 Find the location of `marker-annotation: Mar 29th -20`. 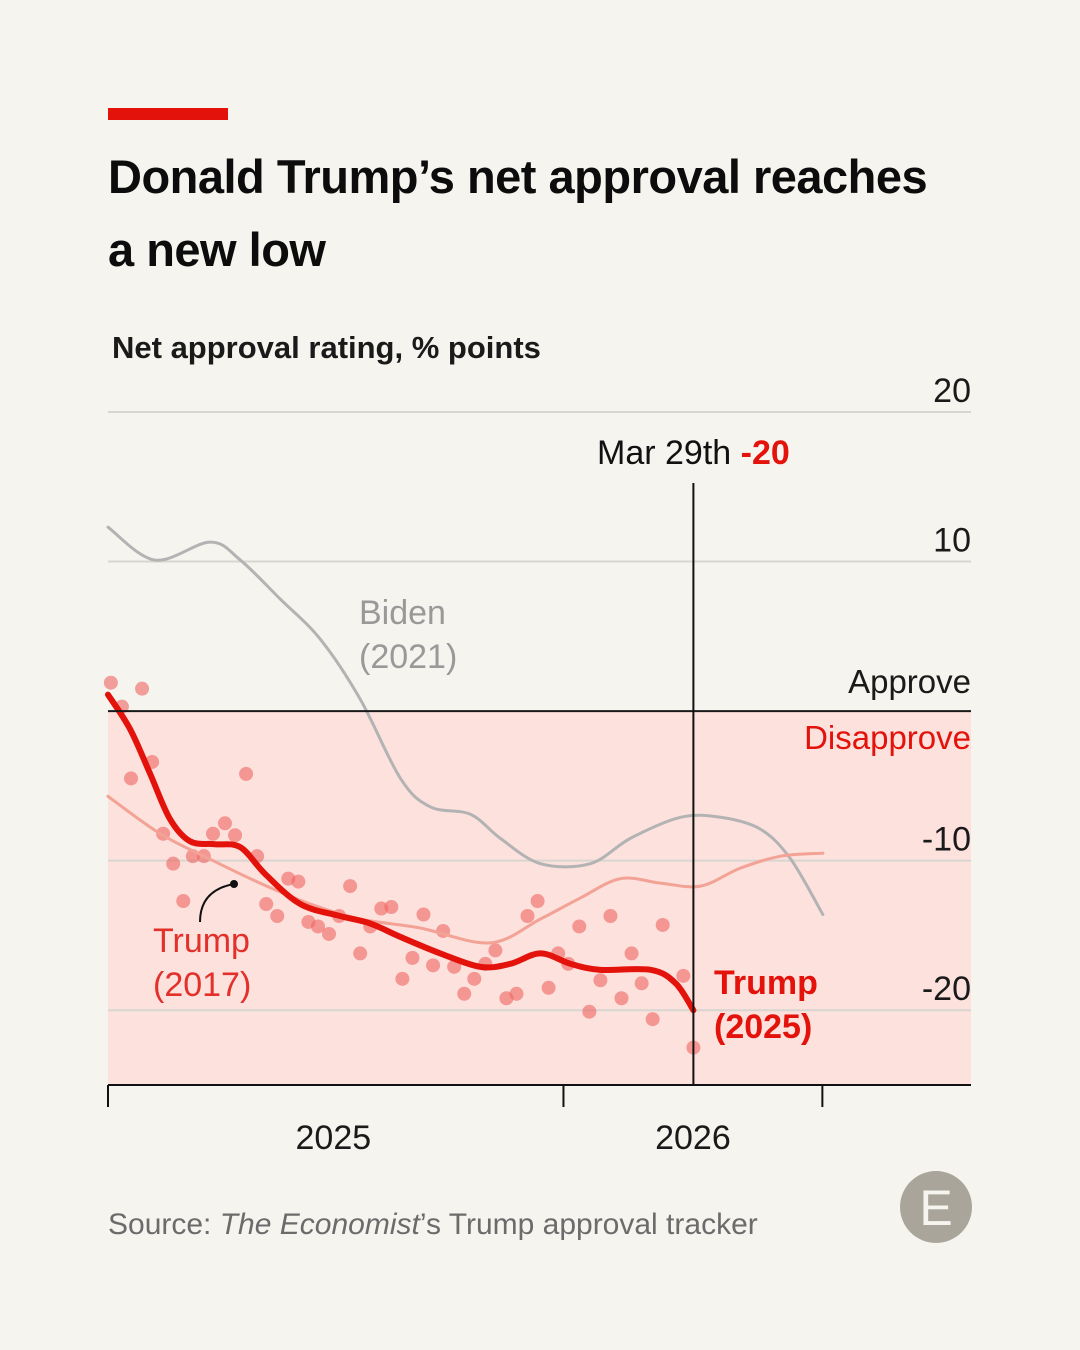

marker-annotation: Mar 29th -20 is located at coordinates (693, 453).